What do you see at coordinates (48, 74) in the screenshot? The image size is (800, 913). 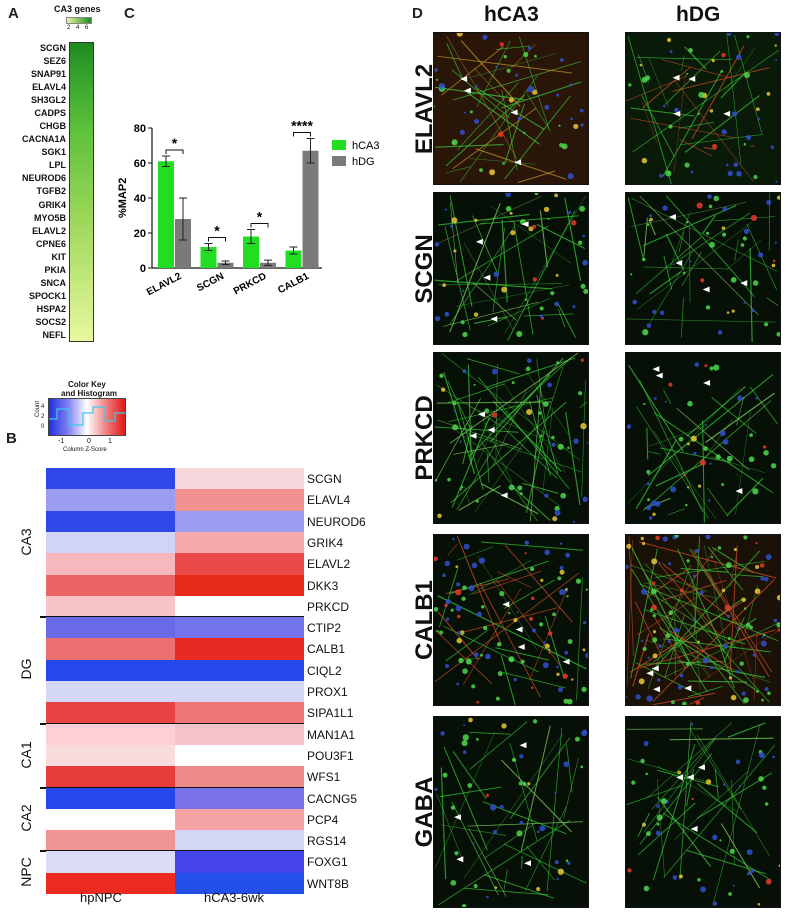 I see `panel-a-gene-label: SNAP91` at bounding box center [48, 74].